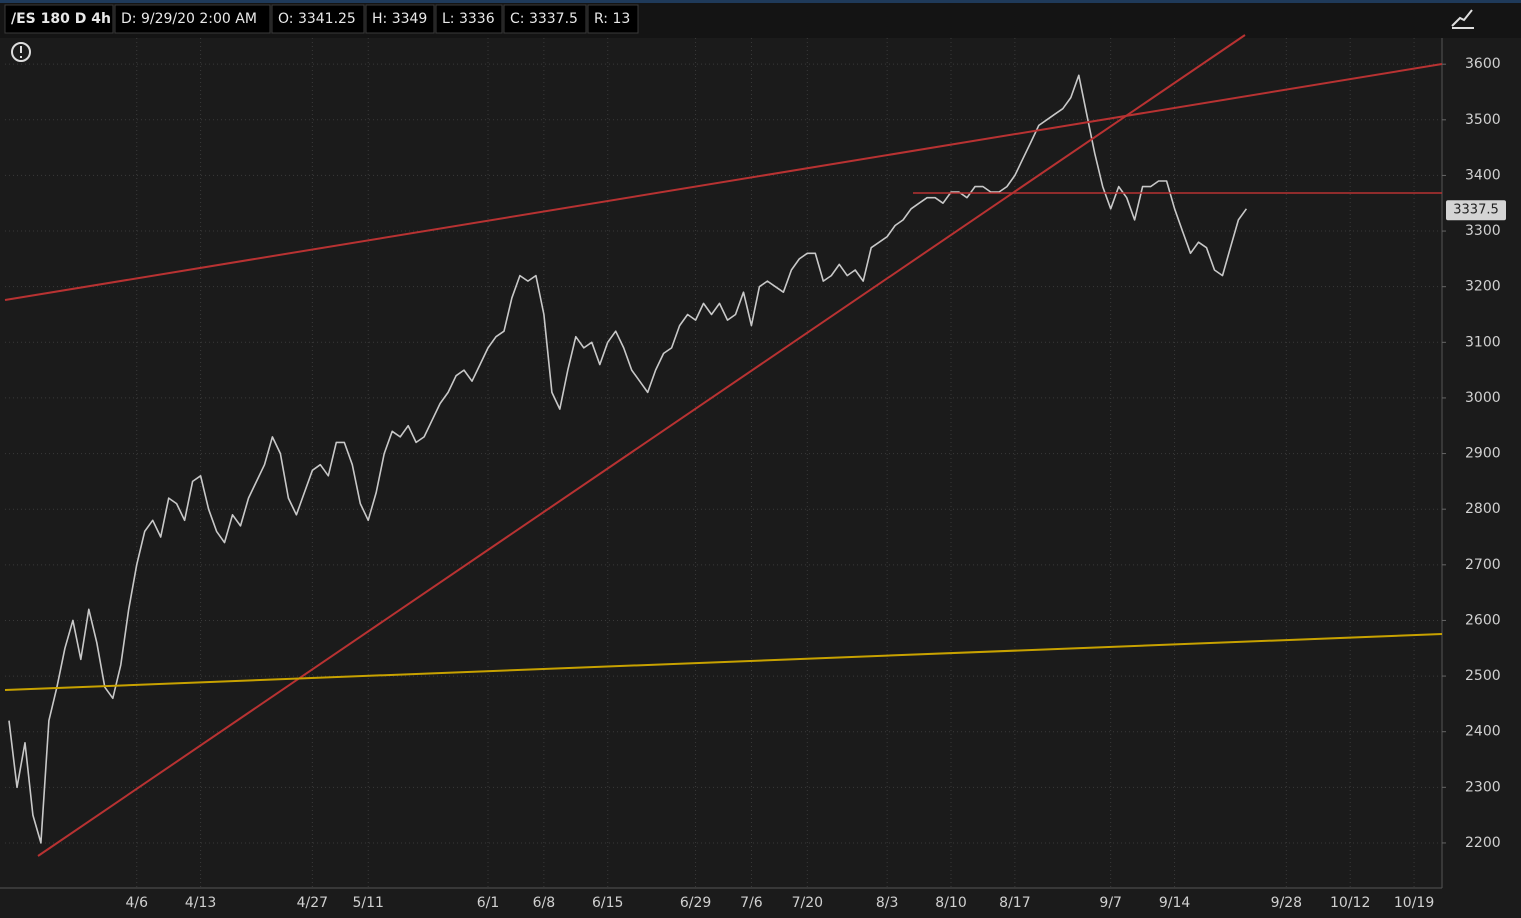 The height and width of the screenshot is (918, 1521). I want to click on y-tick-label: 2600, so click(1483, 620).